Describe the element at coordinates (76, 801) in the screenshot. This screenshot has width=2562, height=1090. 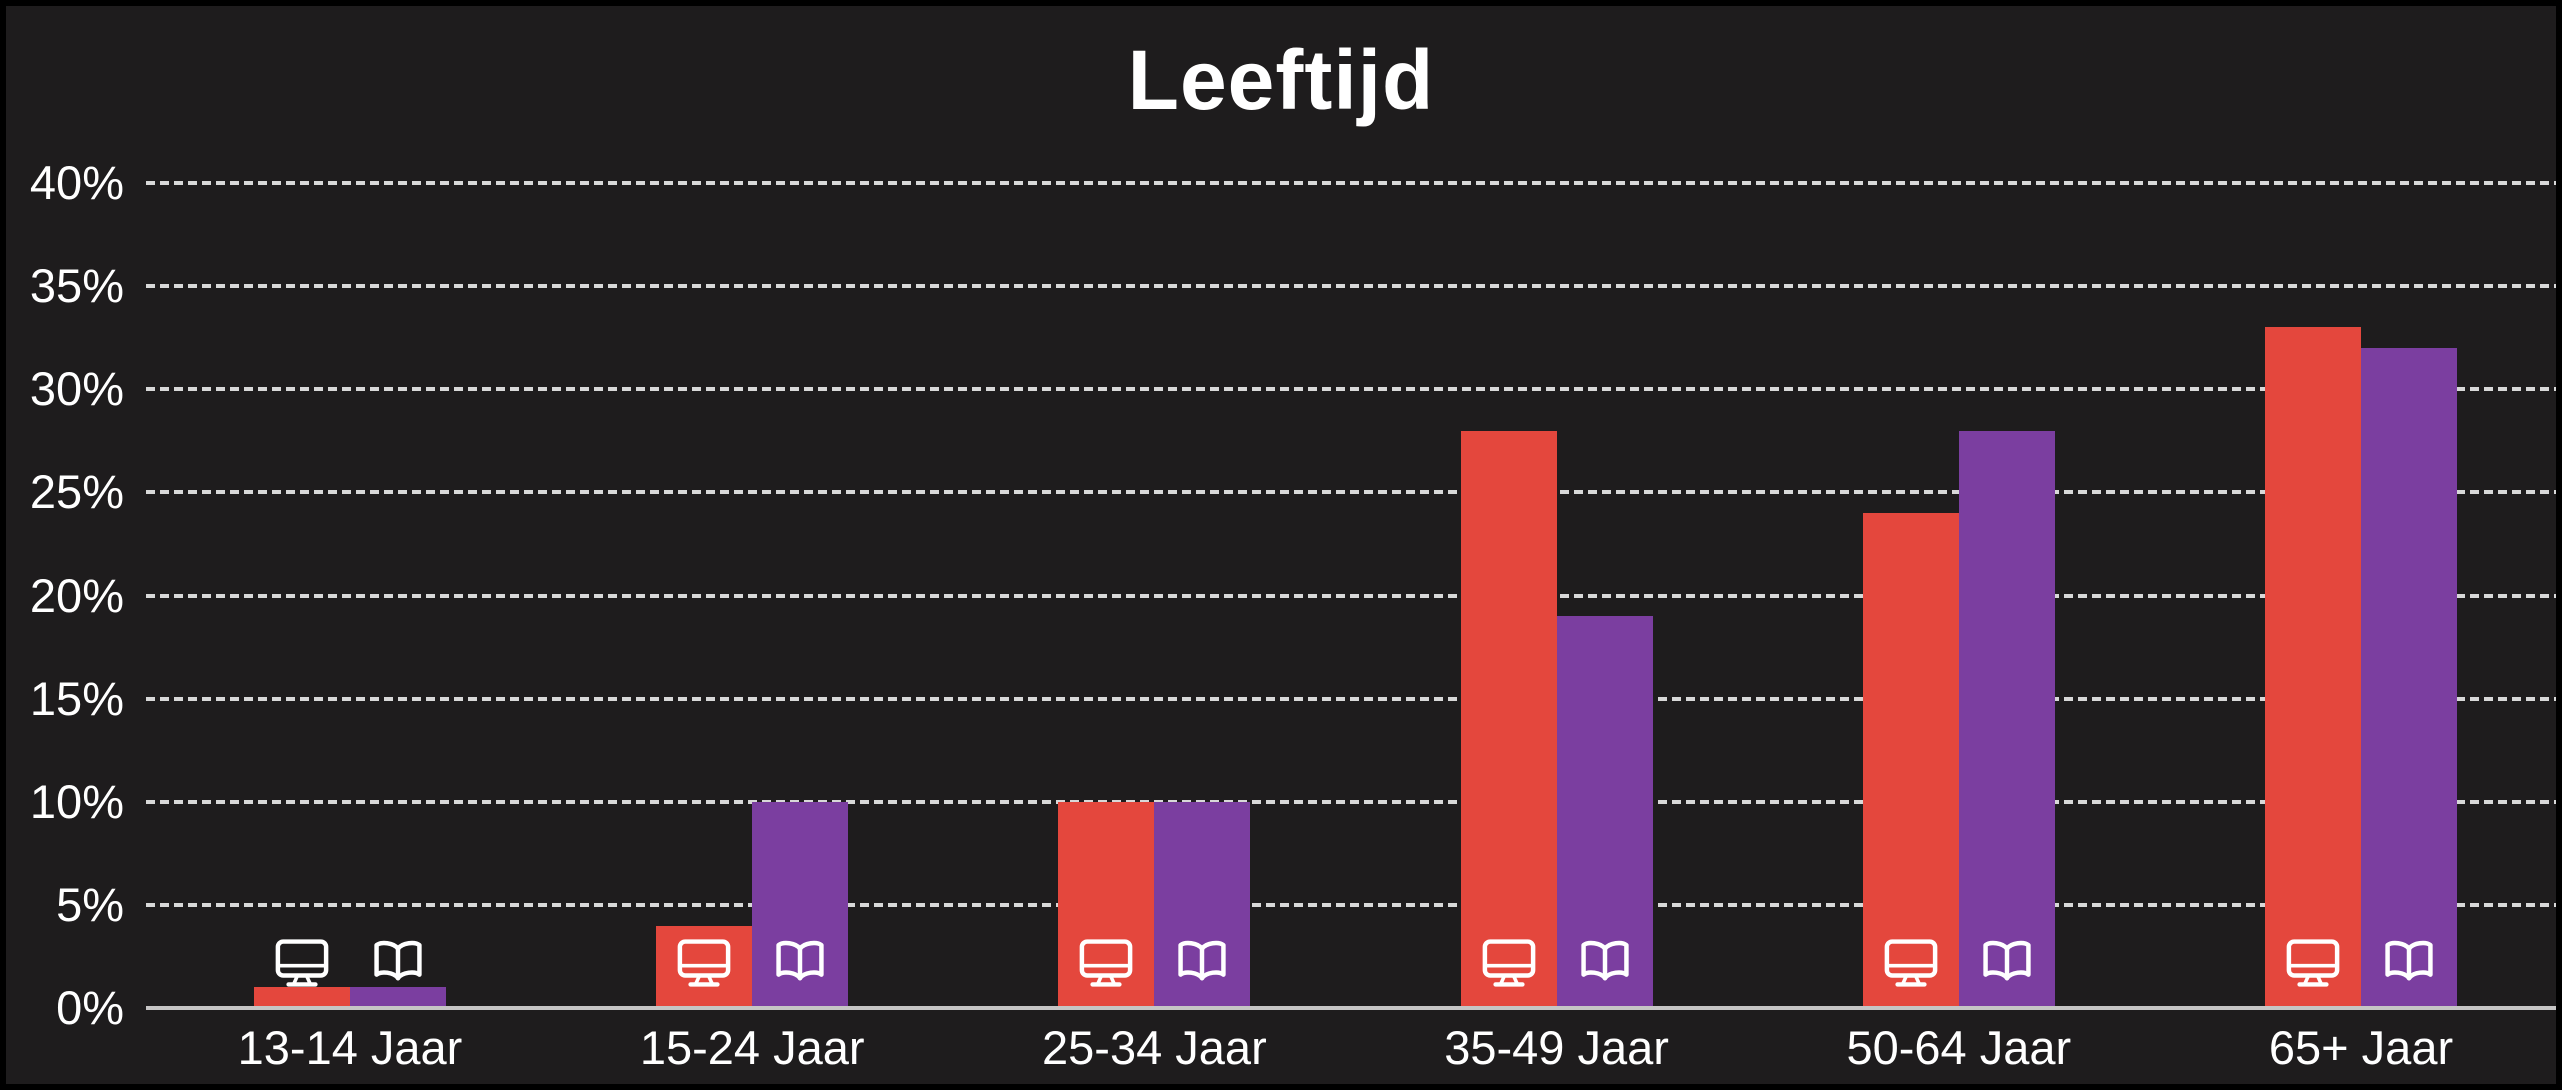
I see `y-tick-label: 10%` at that location.